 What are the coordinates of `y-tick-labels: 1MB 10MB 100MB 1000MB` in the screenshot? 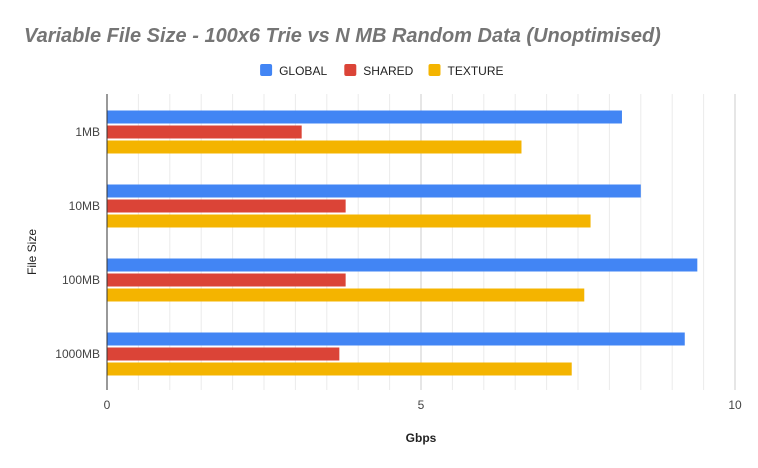 It's located at (77, 243).